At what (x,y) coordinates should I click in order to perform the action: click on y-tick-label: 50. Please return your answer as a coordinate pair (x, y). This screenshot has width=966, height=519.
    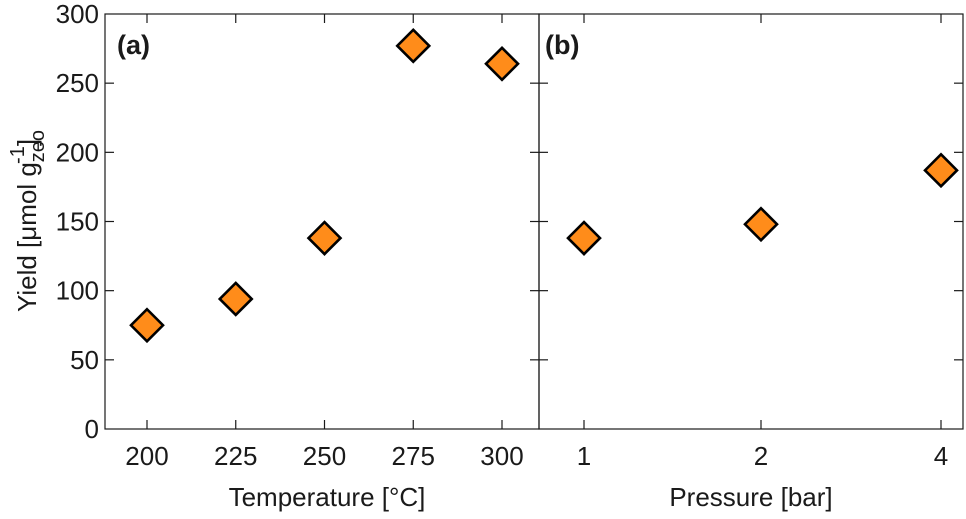
    Looking at the image, I should click on (84, 360).